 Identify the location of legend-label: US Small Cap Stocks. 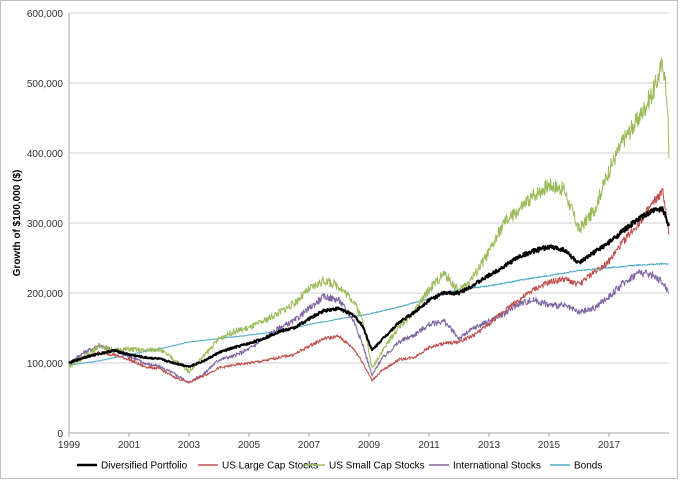
(377, 466).